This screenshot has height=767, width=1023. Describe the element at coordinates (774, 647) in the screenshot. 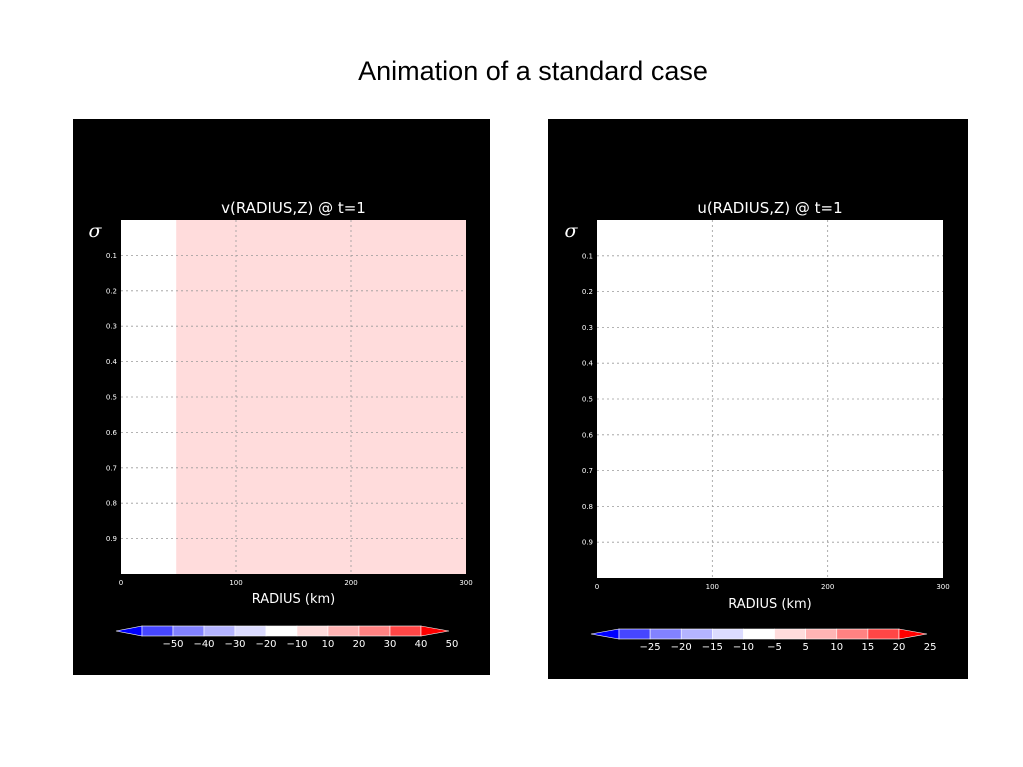

I see `colorbar-label: −5` at that location.